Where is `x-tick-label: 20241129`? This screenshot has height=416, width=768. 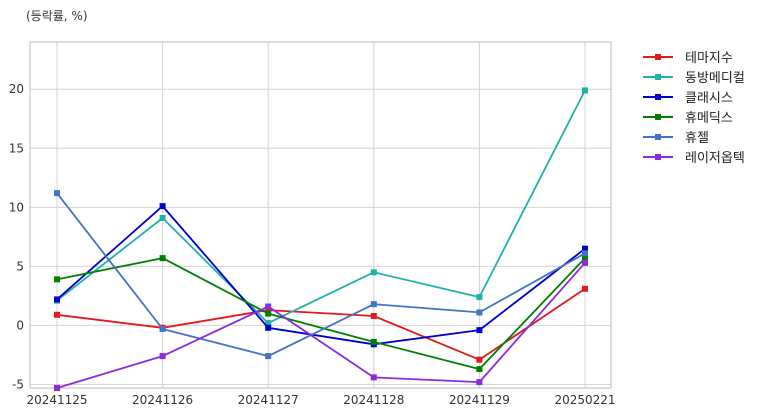
x-tick-label: 20241129 is located at coordinates (479, 400).